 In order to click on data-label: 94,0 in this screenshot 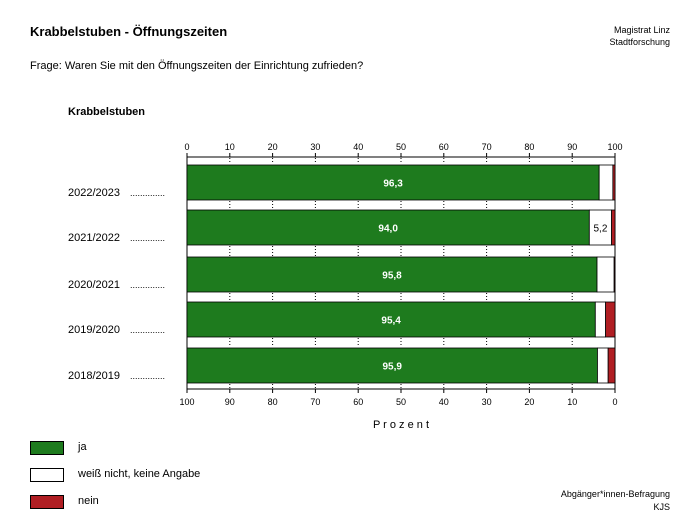, I will do `click(388, 229)`.